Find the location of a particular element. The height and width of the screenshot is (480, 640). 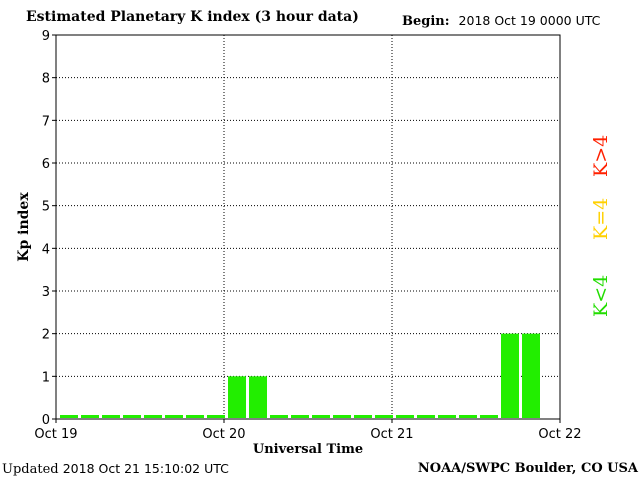

begin-label: Begin: is located at coordinates (426, 21).